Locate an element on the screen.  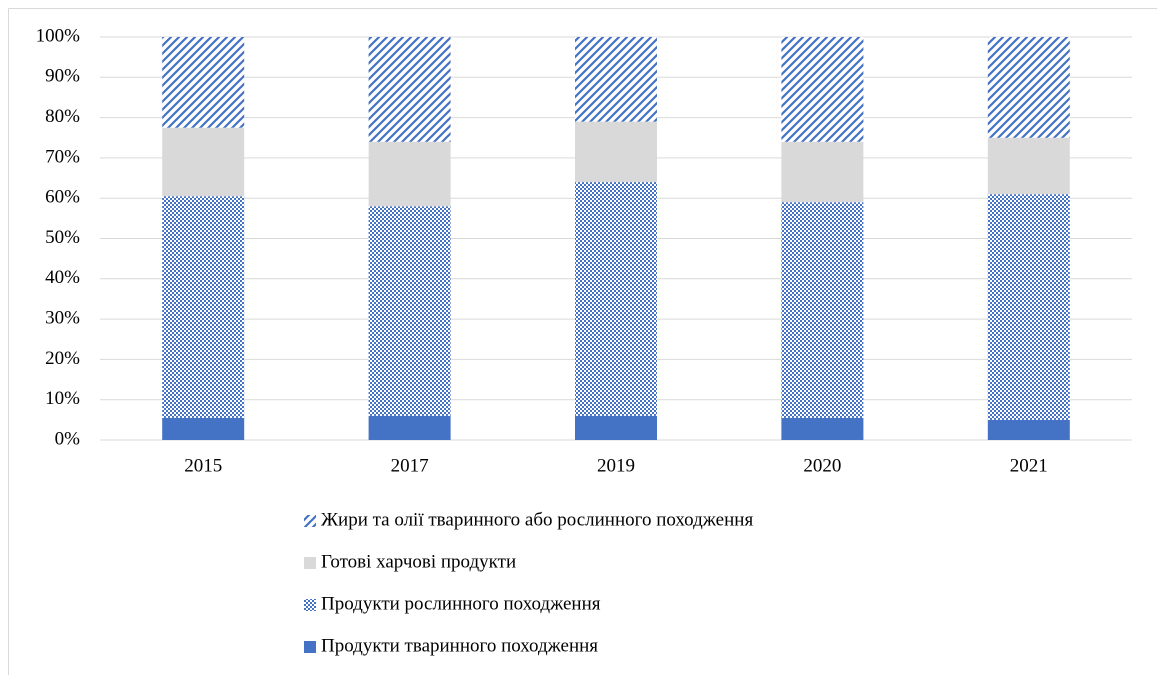
y-tick-label: 90% is located at coordinates (62, 76).